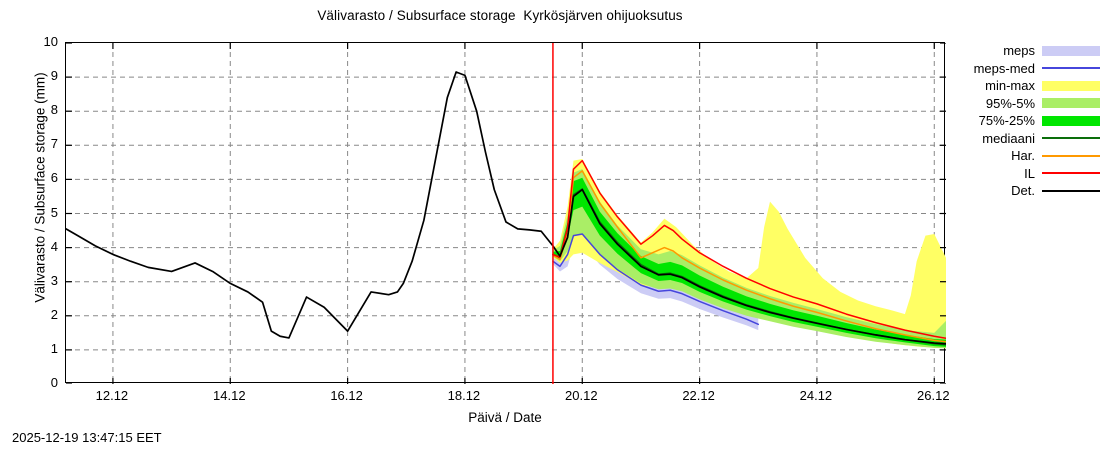  I want to click on series-line-har, so click(749, 256).